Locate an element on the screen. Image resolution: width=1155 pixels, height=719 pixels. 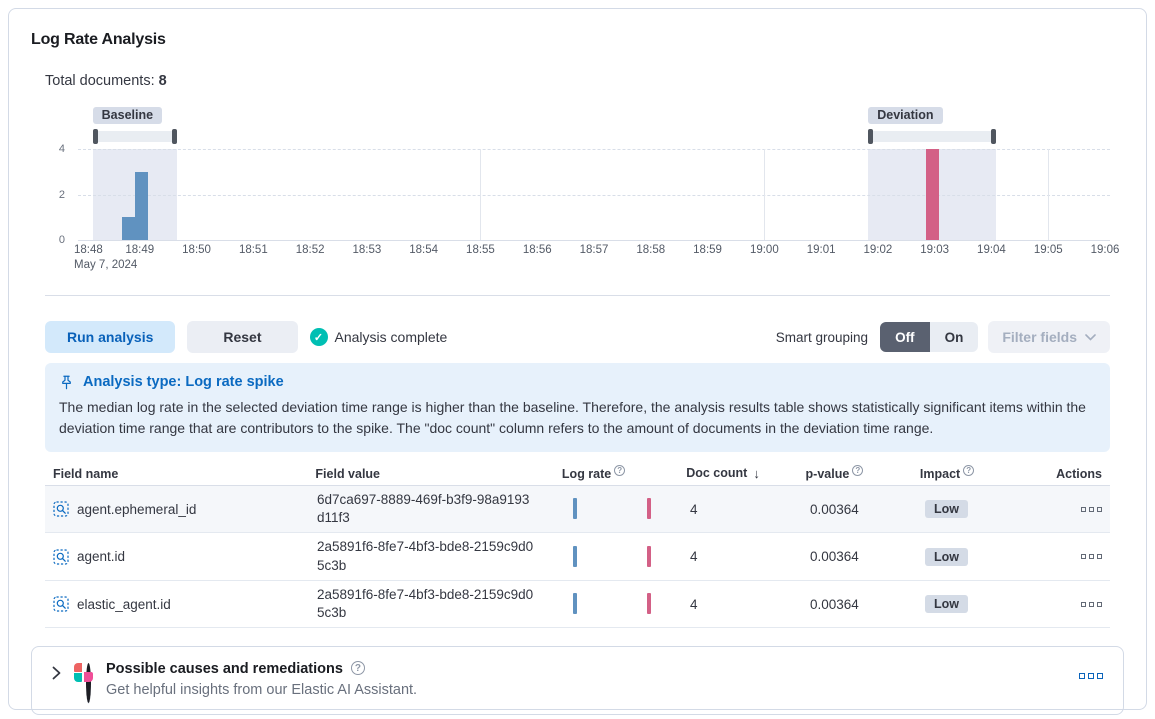
column-header-p_value: p-value? is located at coordinates (855, 472).